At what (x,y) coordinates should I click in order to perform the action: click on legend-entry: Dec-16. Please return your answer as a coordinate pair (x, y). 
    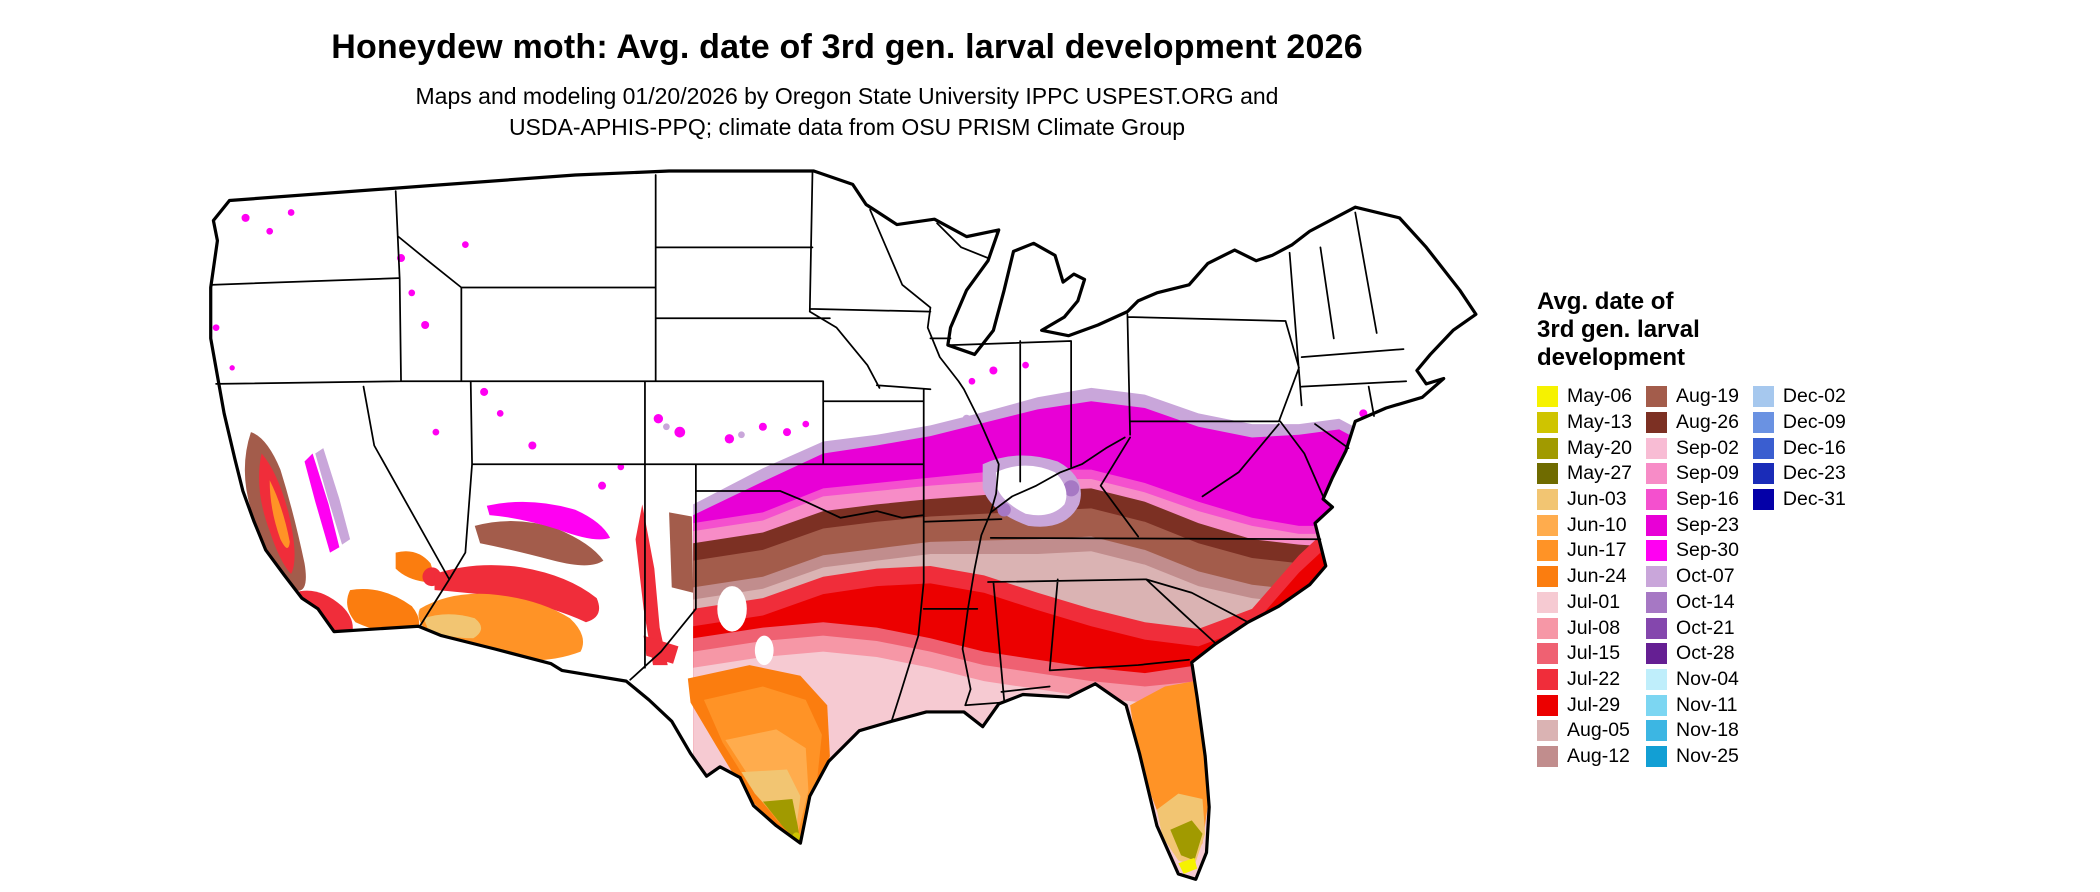
    Looking at the image, I should click on (1799, 448).